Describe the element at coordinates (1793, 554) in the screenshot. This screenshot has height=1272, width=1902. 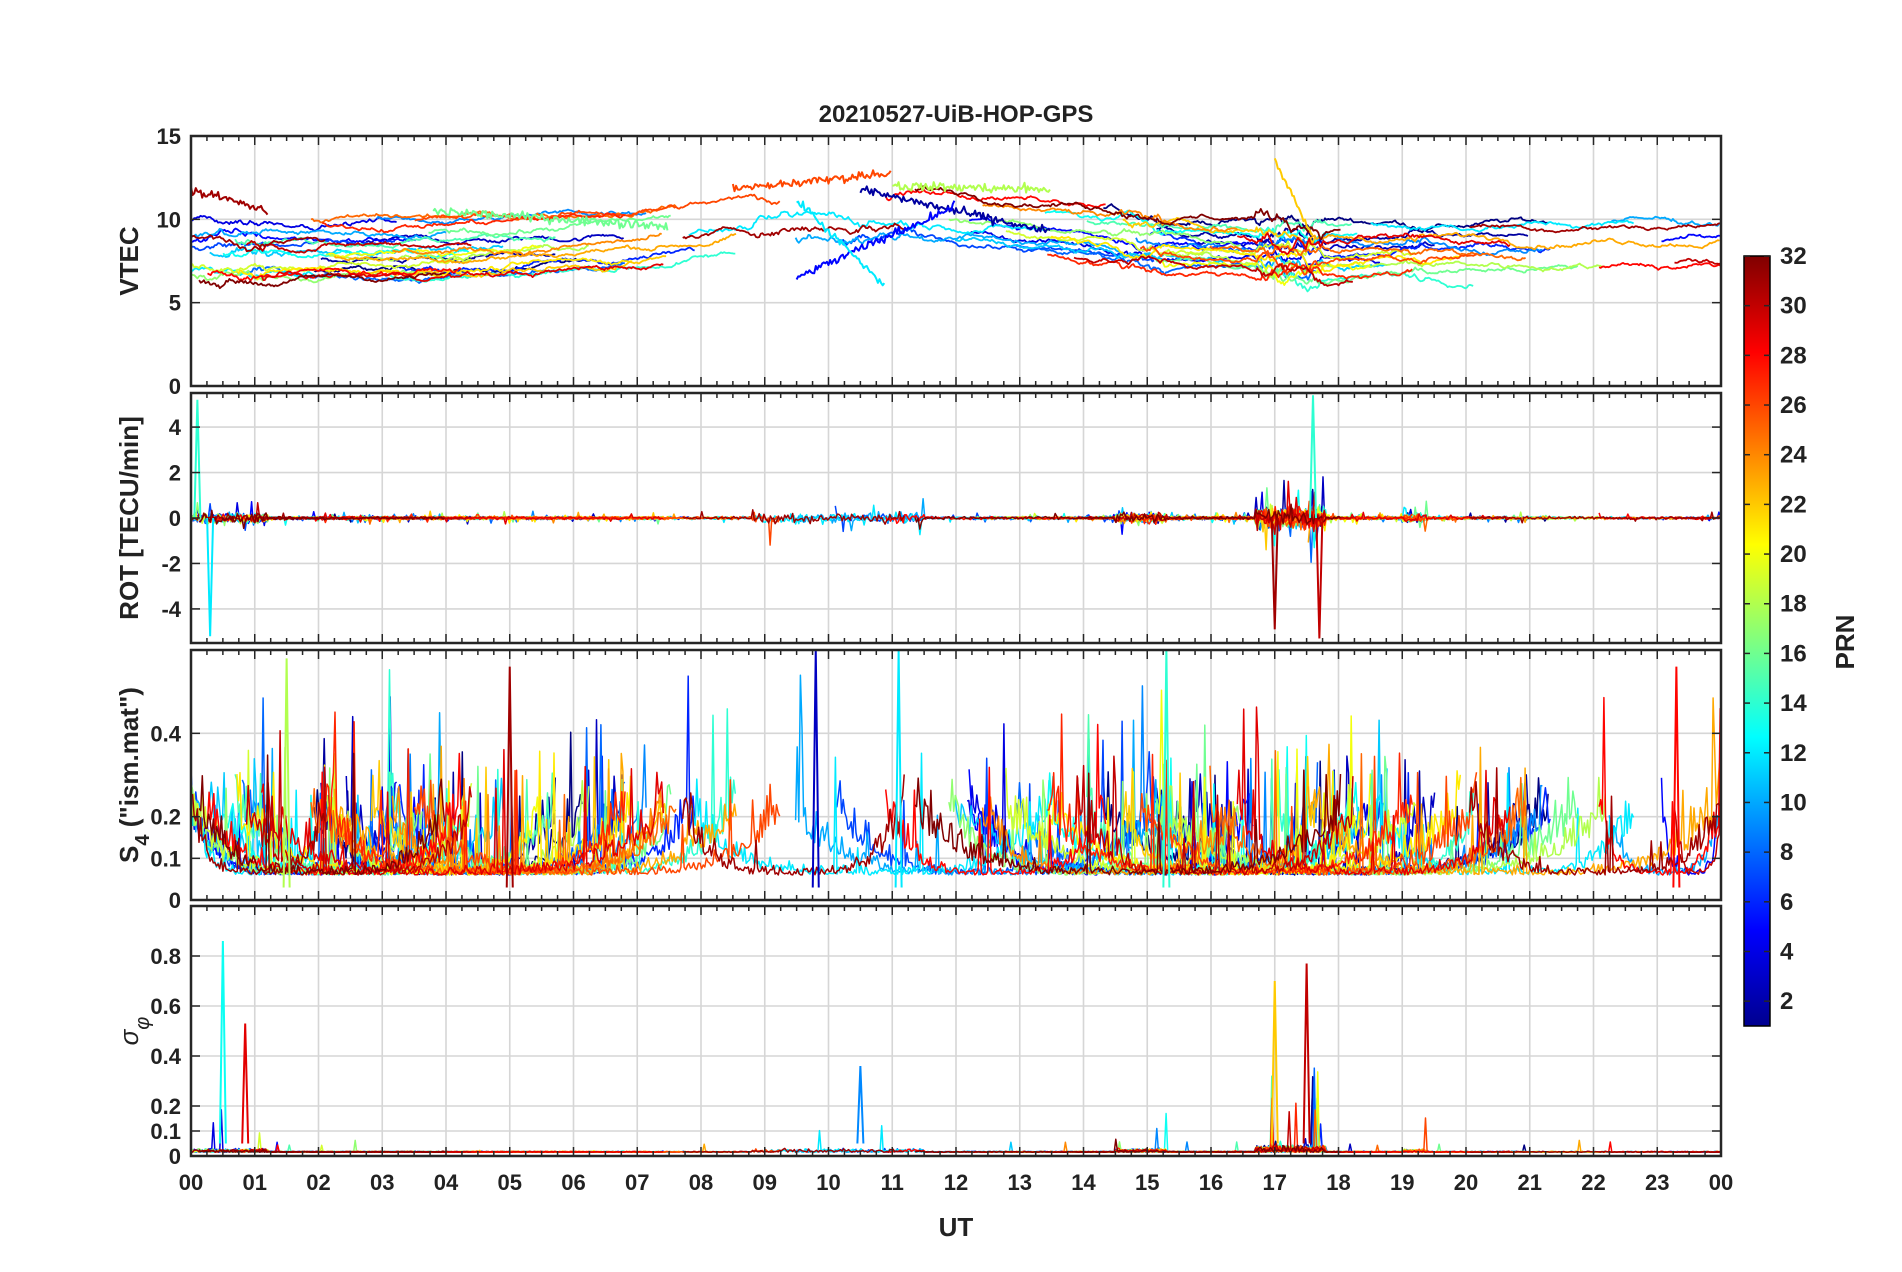
I see `colorbar-tick-label: 20` at that location.